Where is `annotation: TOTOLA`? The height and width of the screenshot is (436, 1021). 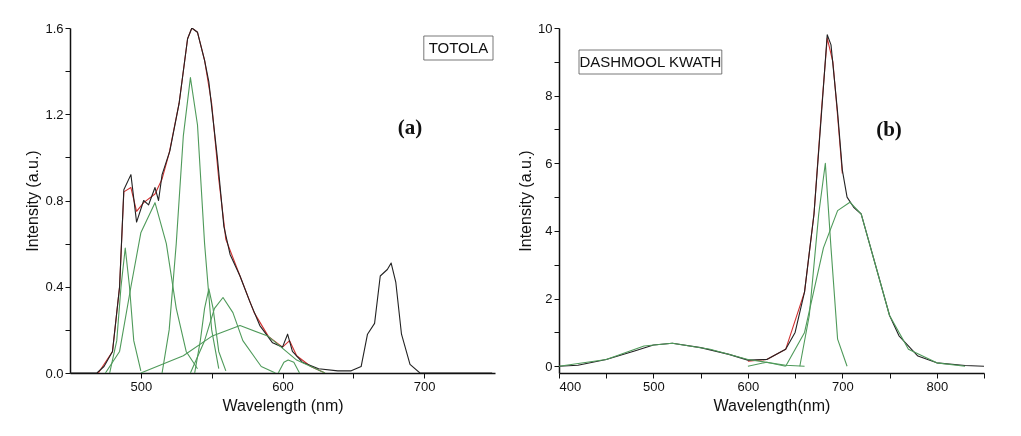 annotation: TOTOLA is located at coordinates (458, 47).